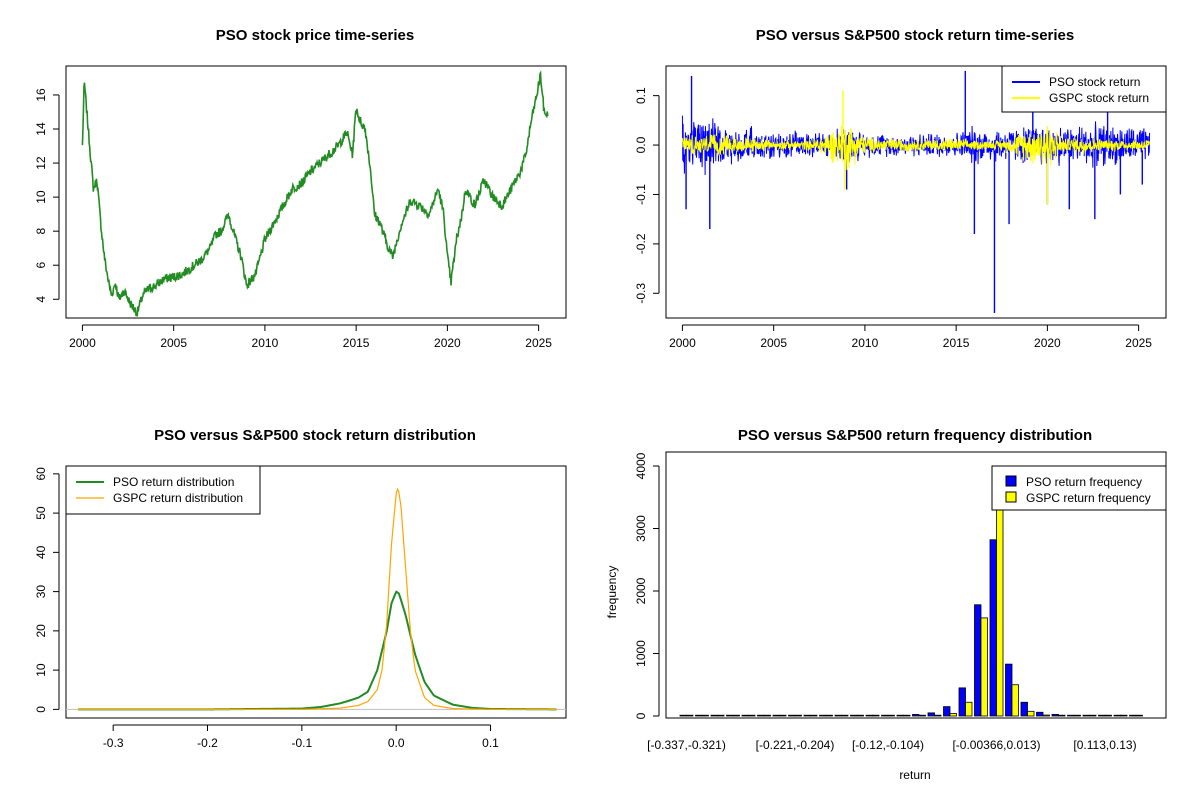 The image size is (1200, 800). What do you see at coordinates (996, 745) in the screenshot?
I see `x-tick-label: [-0.00366,0.013)` at bounding box center [996, 745].